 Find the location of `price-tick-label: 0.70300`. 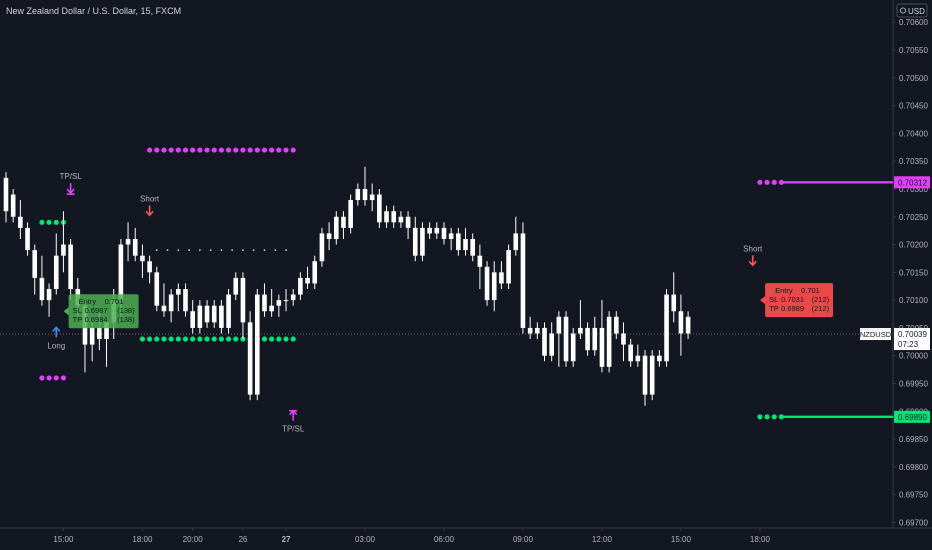

price-tick-label: 0.70300 is located at coordinates (913, 189).